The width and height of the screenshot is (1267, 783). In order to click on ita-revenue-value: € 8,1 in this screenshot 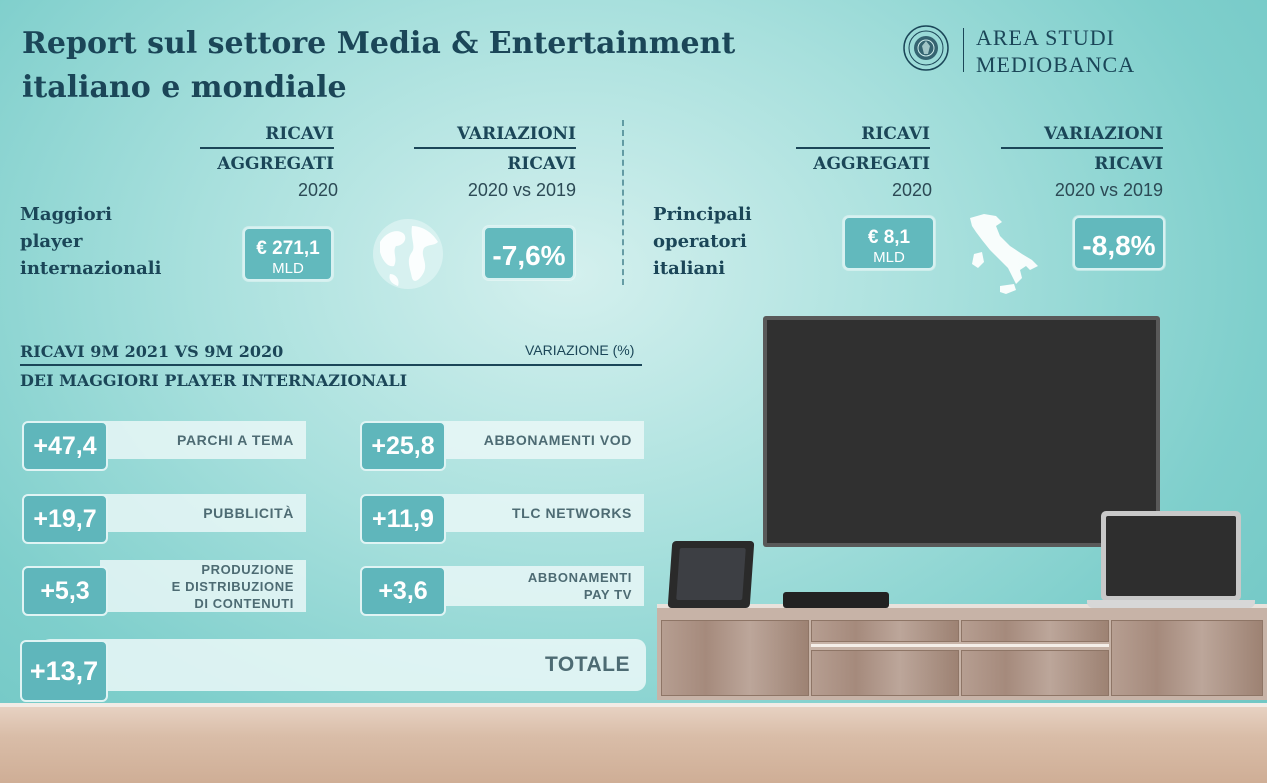, I will do `click(889, 237)`.